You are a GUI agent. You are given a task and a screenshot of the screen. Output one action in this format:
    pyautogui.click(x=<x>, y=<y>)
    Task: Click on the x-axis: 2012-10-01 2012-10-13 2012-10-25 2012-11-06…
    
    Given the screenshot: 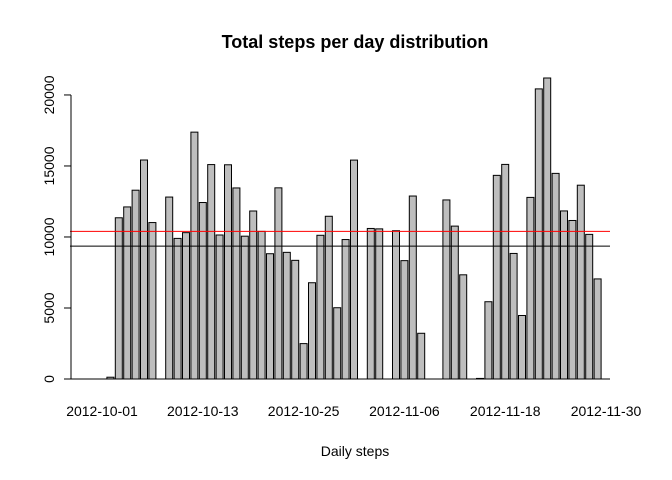 What is the action you would take?
    pyautogui.click(x=353, y=411)
    